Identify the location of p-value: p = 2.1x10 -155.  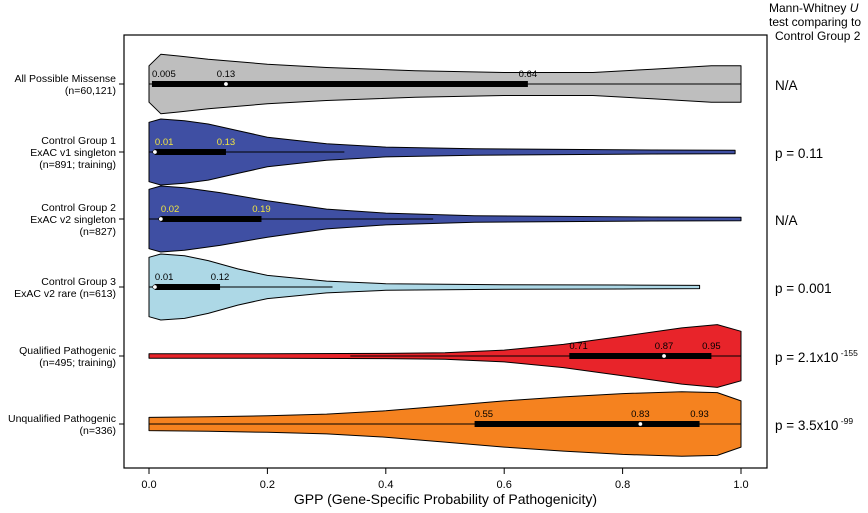
(816, 356).